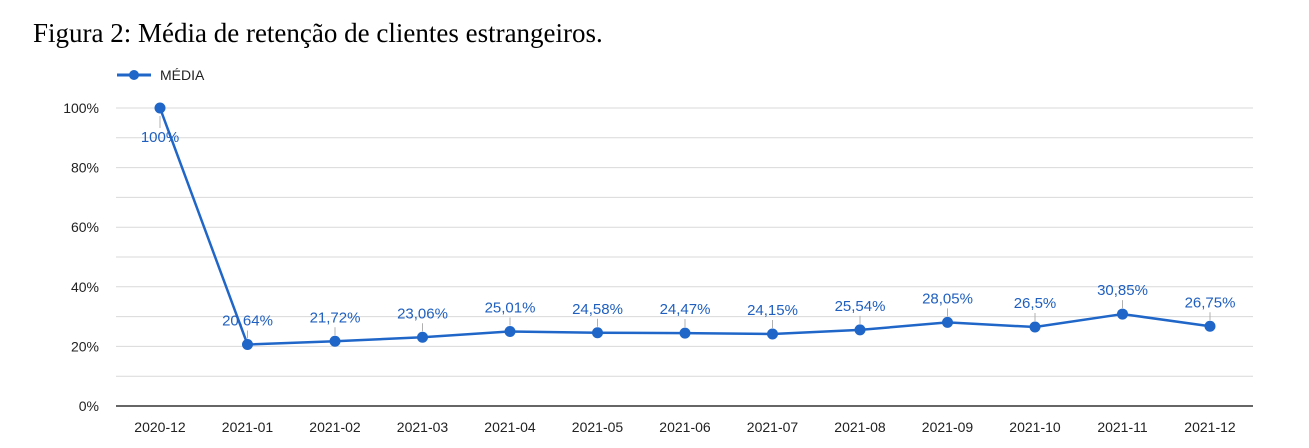 The image size is (1309, 448). Describe the element at coordinates (1035, 303) in the screenshot. I see `data-label: 26,5%` at that location.